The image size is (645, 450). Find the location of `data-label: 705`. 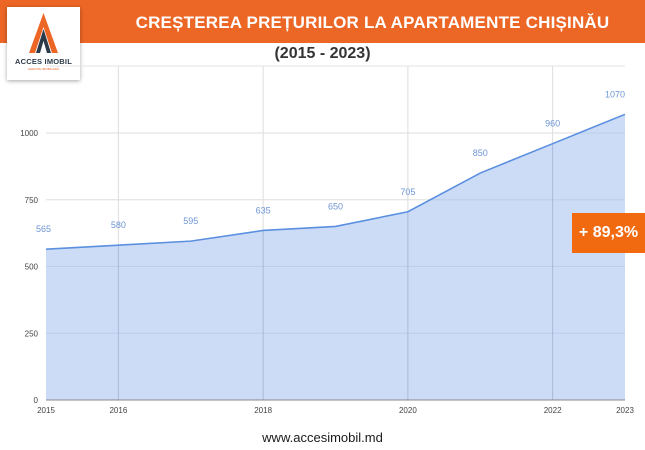

data-label: 705 is located at coordinates (407, 192).